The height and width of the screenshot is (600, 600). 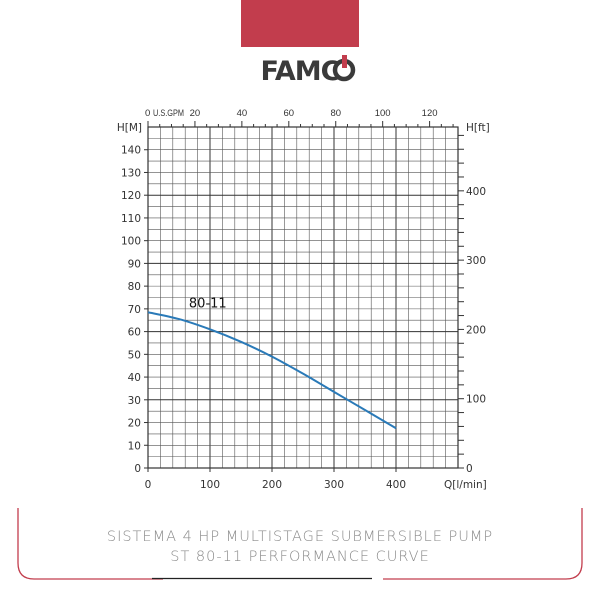 What do you see at coordinates (476, 330) in the screenshot?
I see `y2-tick-label: 200` at bounding box center [476, 330].